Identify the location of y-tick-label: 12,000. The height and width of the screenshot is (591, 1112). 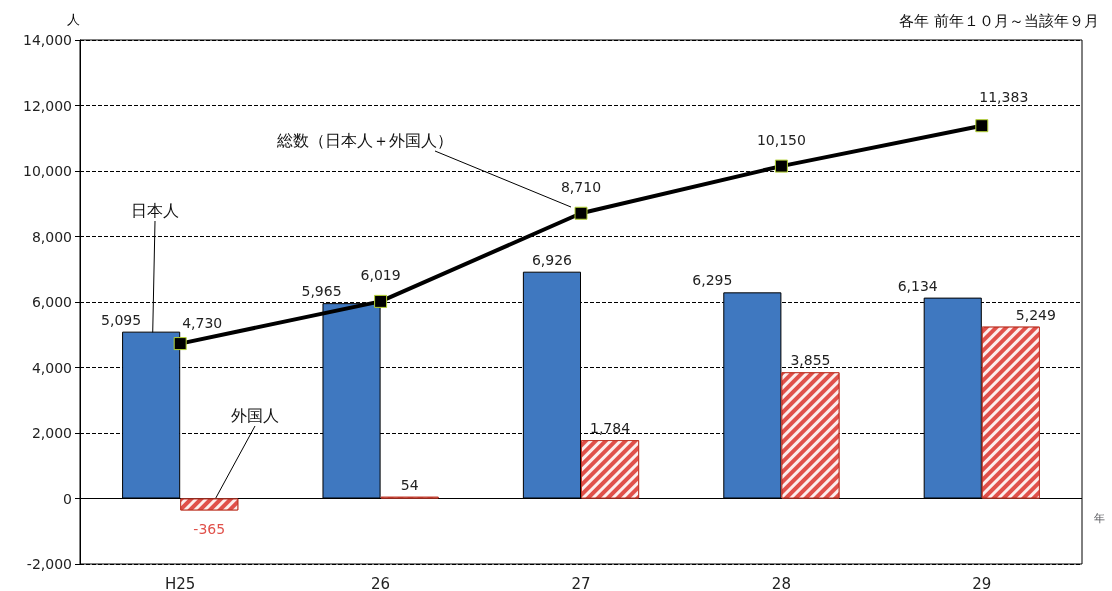
(47, 105).